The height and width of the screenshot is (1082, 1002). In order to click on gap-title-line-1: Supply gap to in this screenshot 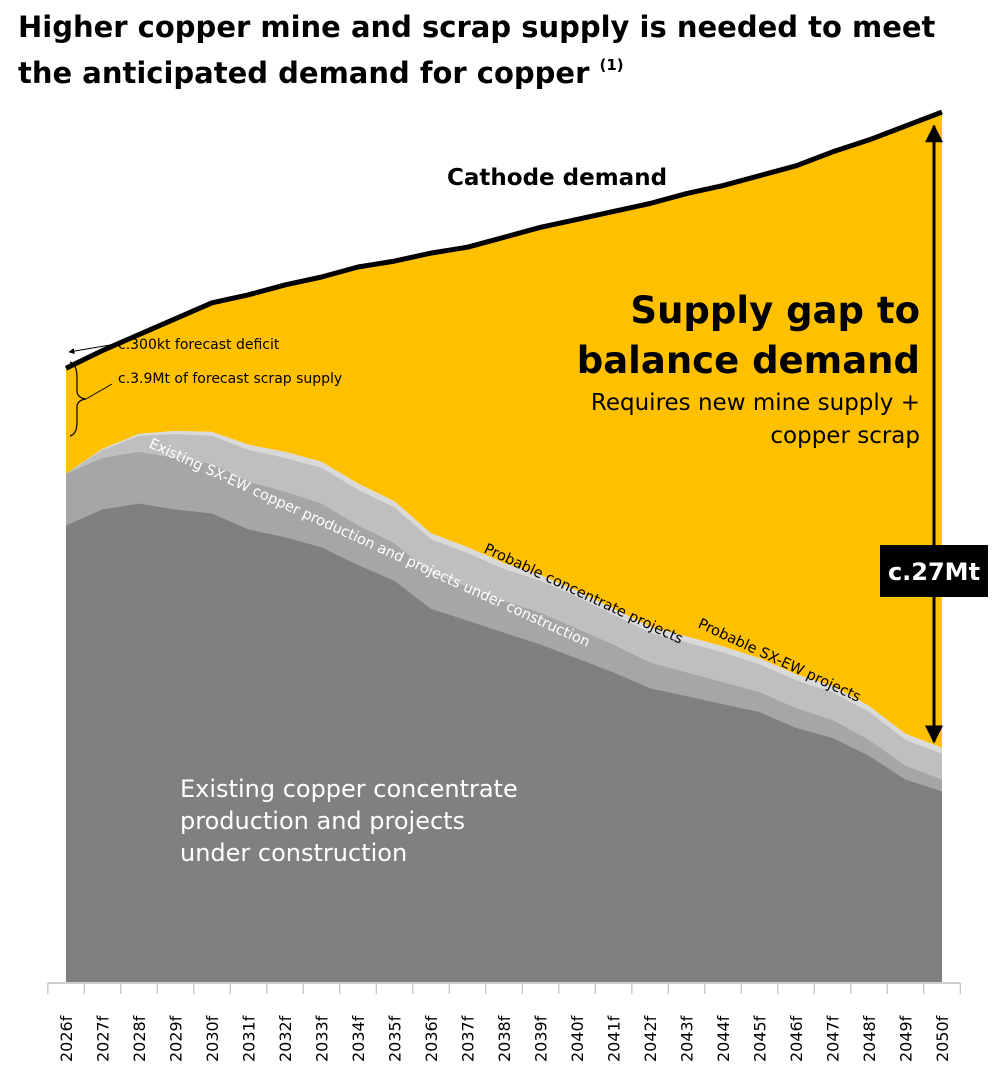, I will do `click(775, 310)`.